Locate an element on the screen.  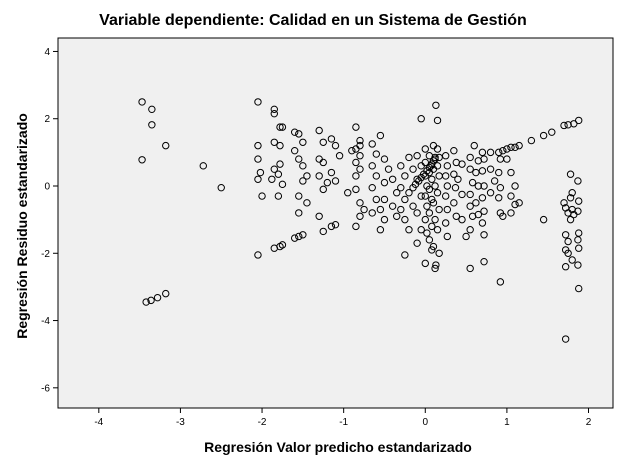
x-tick-label: -1 is located at coordinates (343, 422).